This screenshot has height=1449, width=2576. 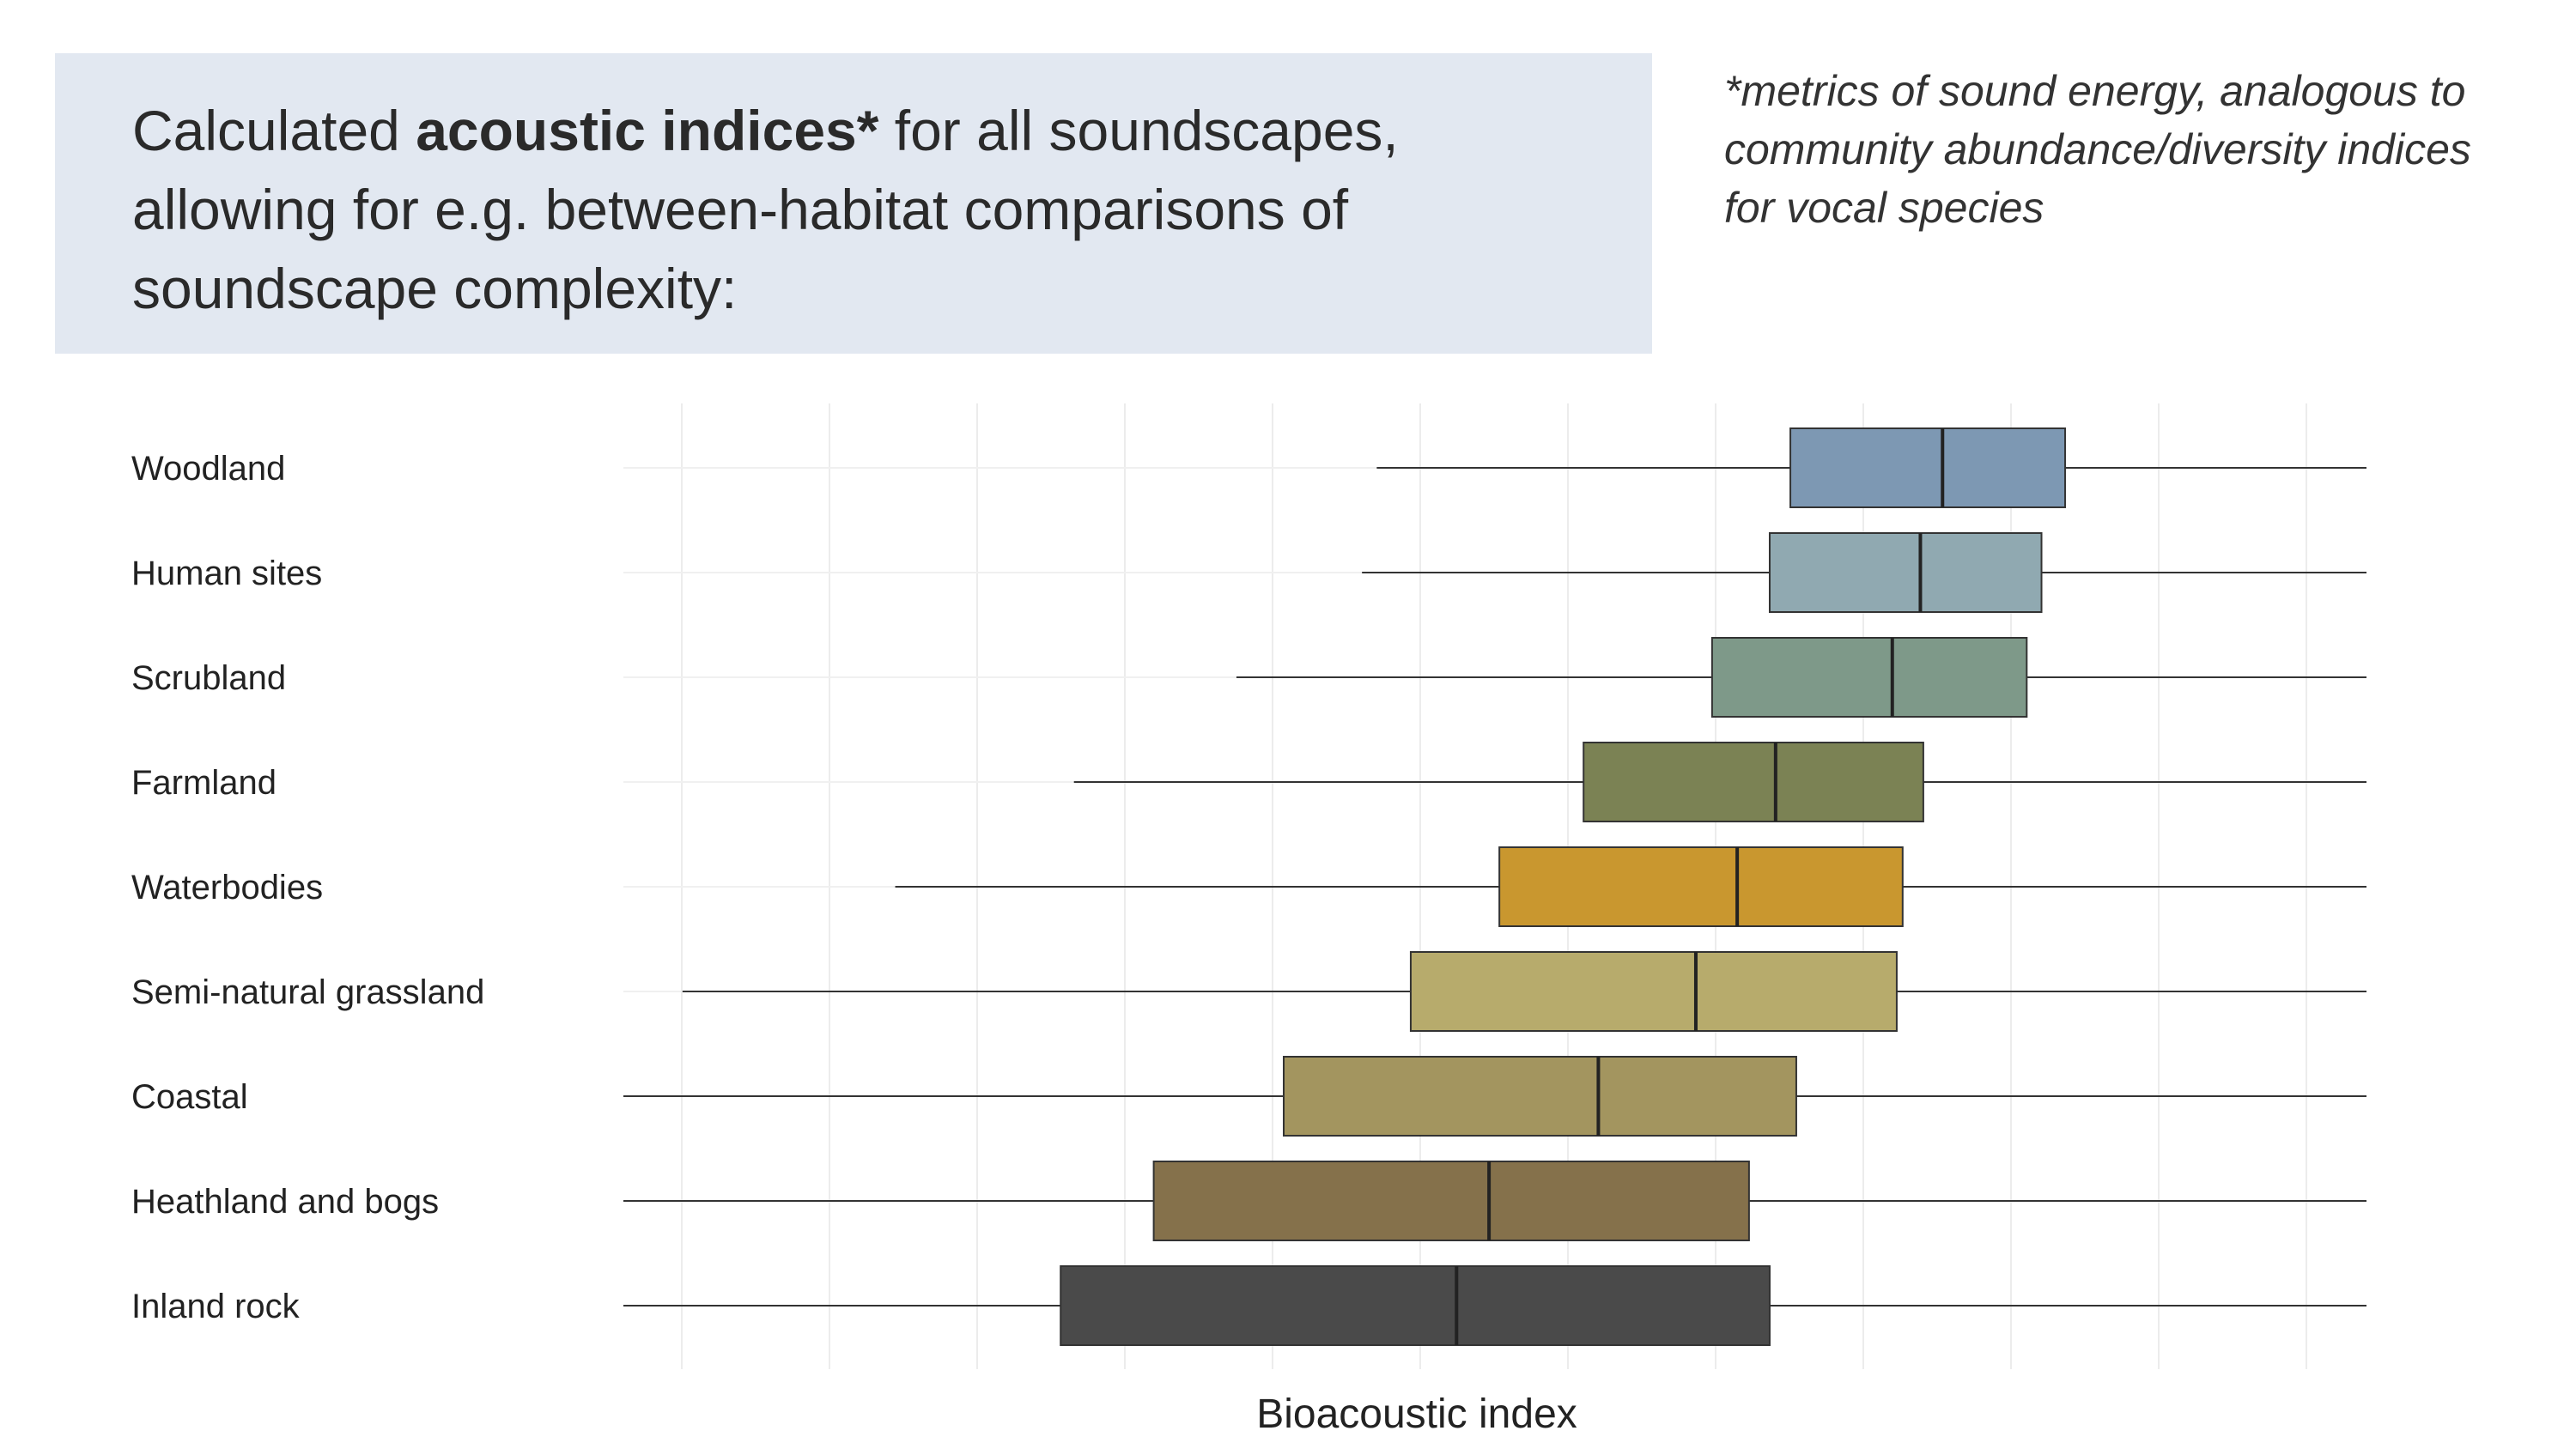 I want to click on box-farmland, so click(x=1753, y=782).